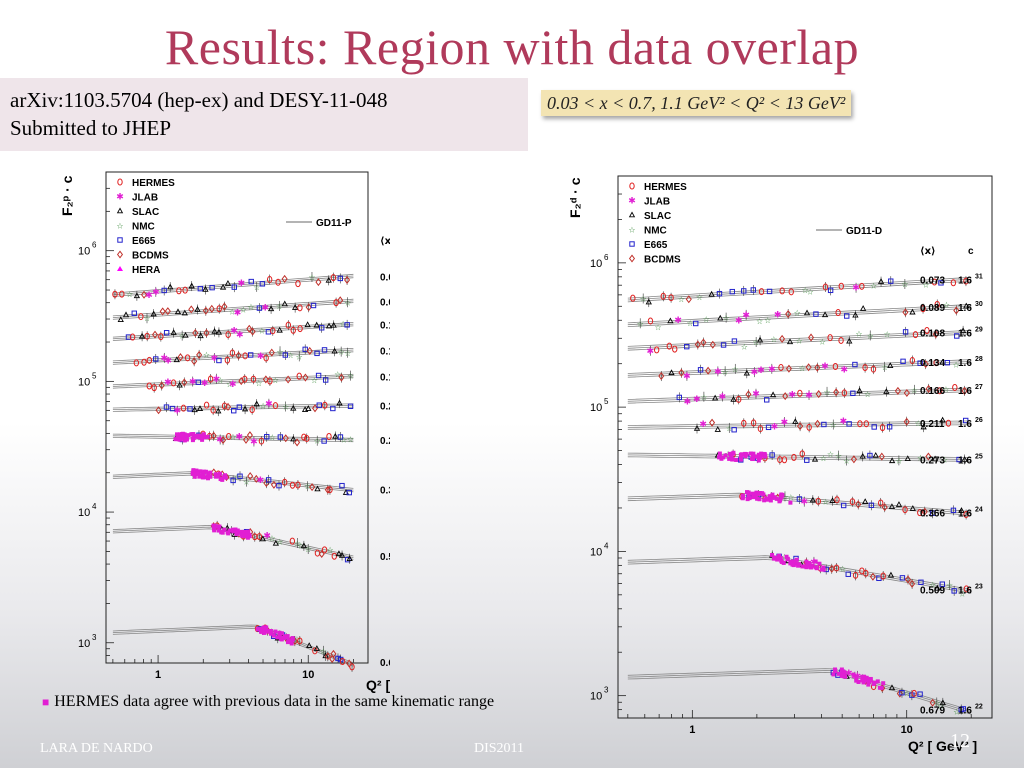 The width and height of the screenshot is (1024, 768). Describe the element at coordinates (965, 334) in the screenshot. I see `bin-c-label: 1.6` at that location.